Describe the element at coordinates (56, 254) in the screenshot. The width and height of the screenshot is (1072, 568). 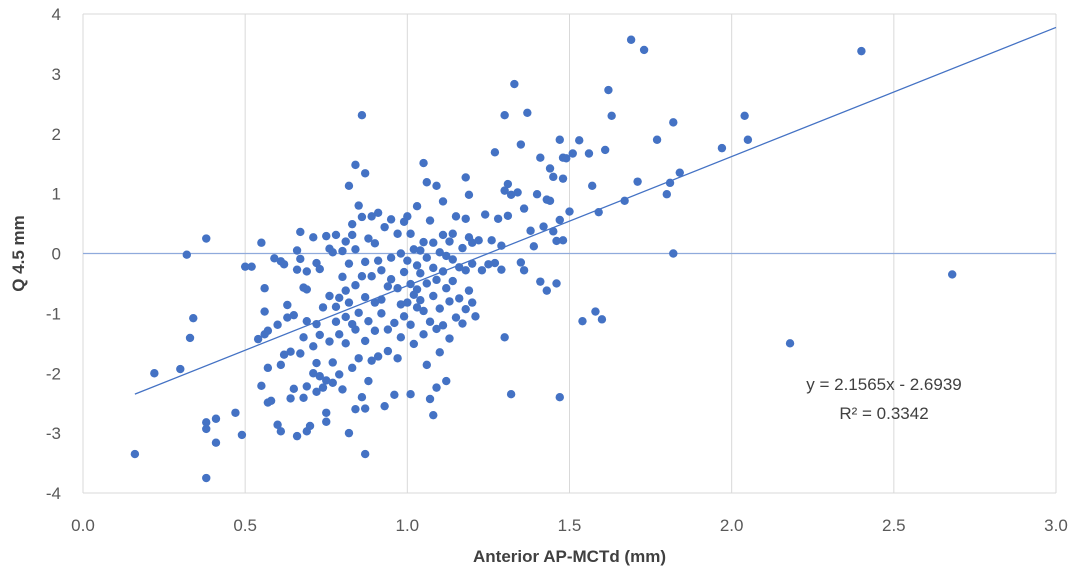
I see `y-tick-label: 0` at that location.